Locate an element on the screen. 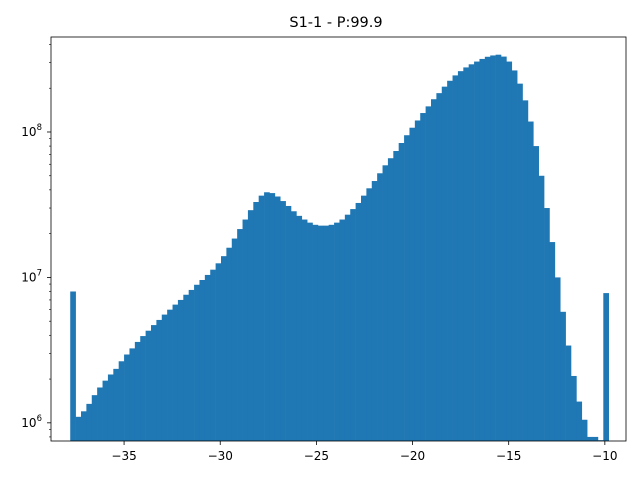 This screenshot has width=640, height=480. x-tick-label: −25 is located at coordinates (316, 456).